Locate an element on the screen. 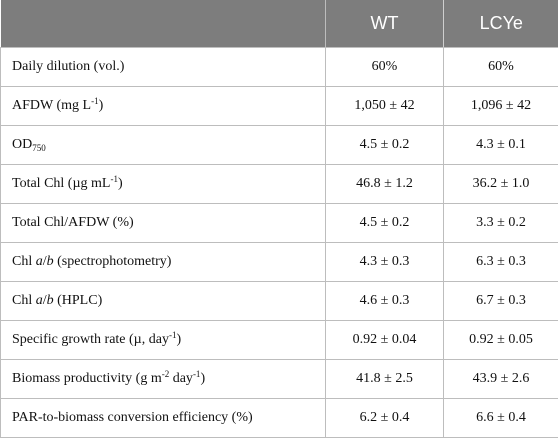 This screenshot has height=438, width=558. row-label: Specific growth rate (µ, day-1) is located at coordinates (163, 340).